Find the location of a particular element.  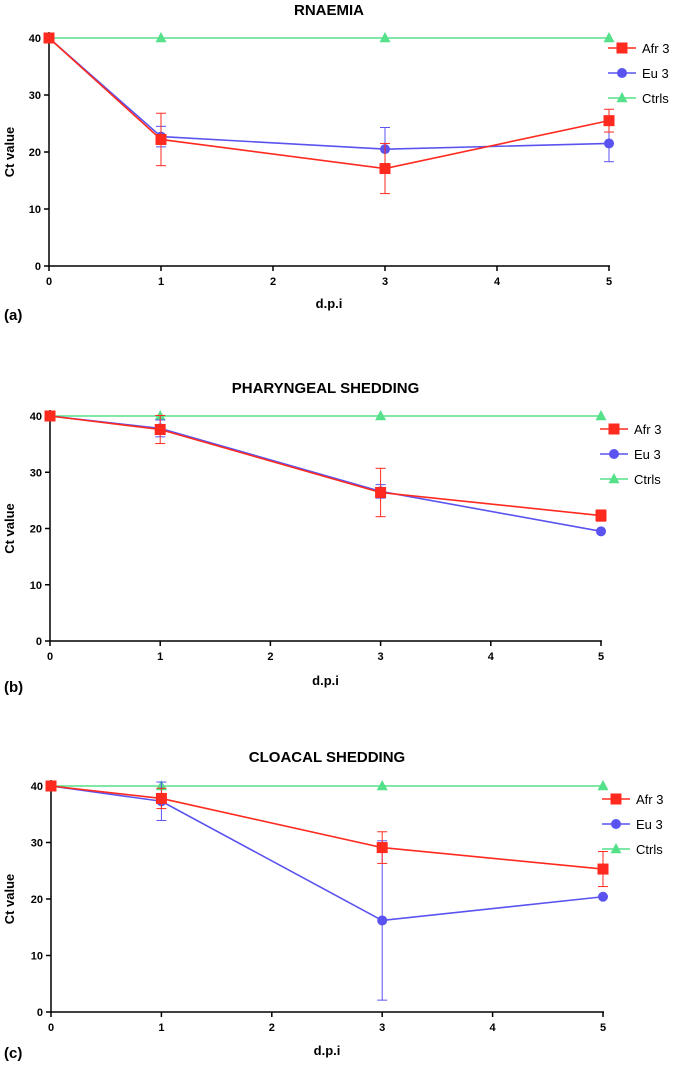

panel-label: (b) is located at coordinates (13, 687).